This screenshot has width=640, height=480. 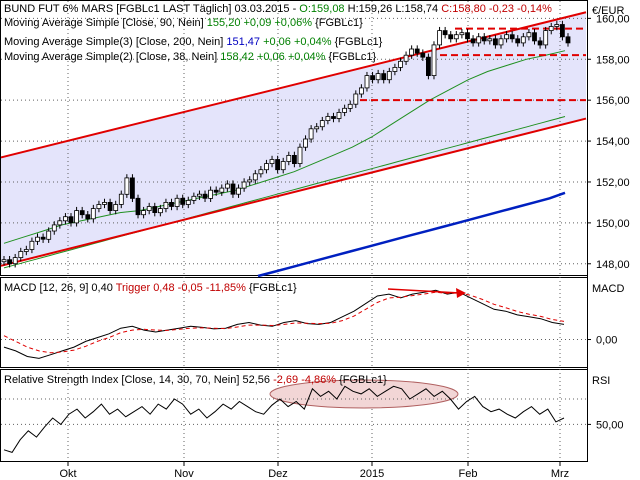 I want to click on ma200-header-suffix: {FGBLc1}, so click(x=357, y=42).